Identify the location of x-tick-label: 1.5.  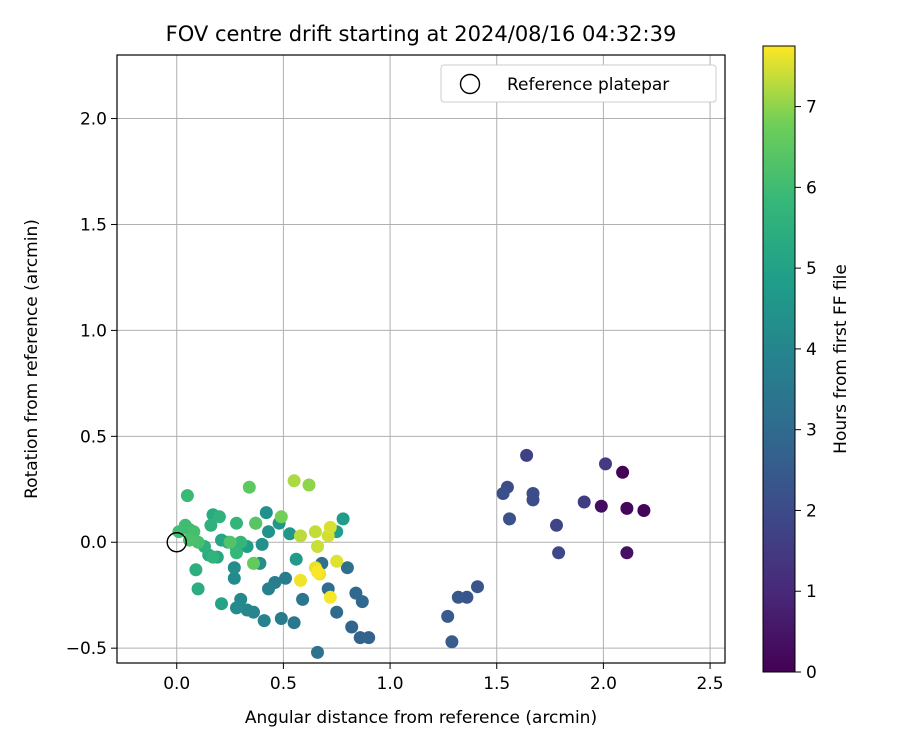
(496, 684).